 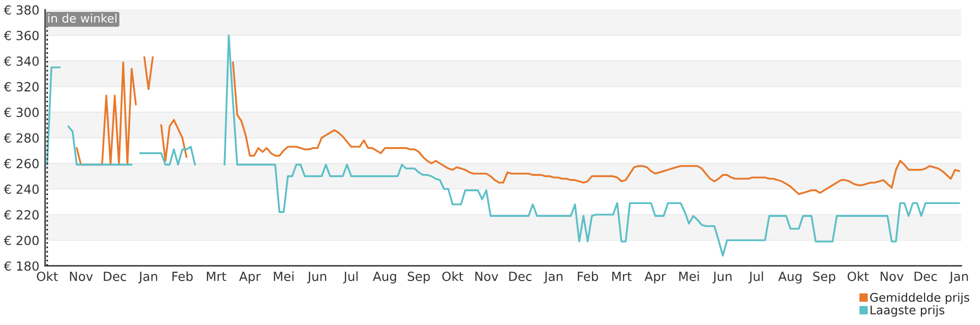 What do you see at coordinates (21, 35) in the screenshot?
I see `y-tick-label: € 360` at bounding box center [21, 35].